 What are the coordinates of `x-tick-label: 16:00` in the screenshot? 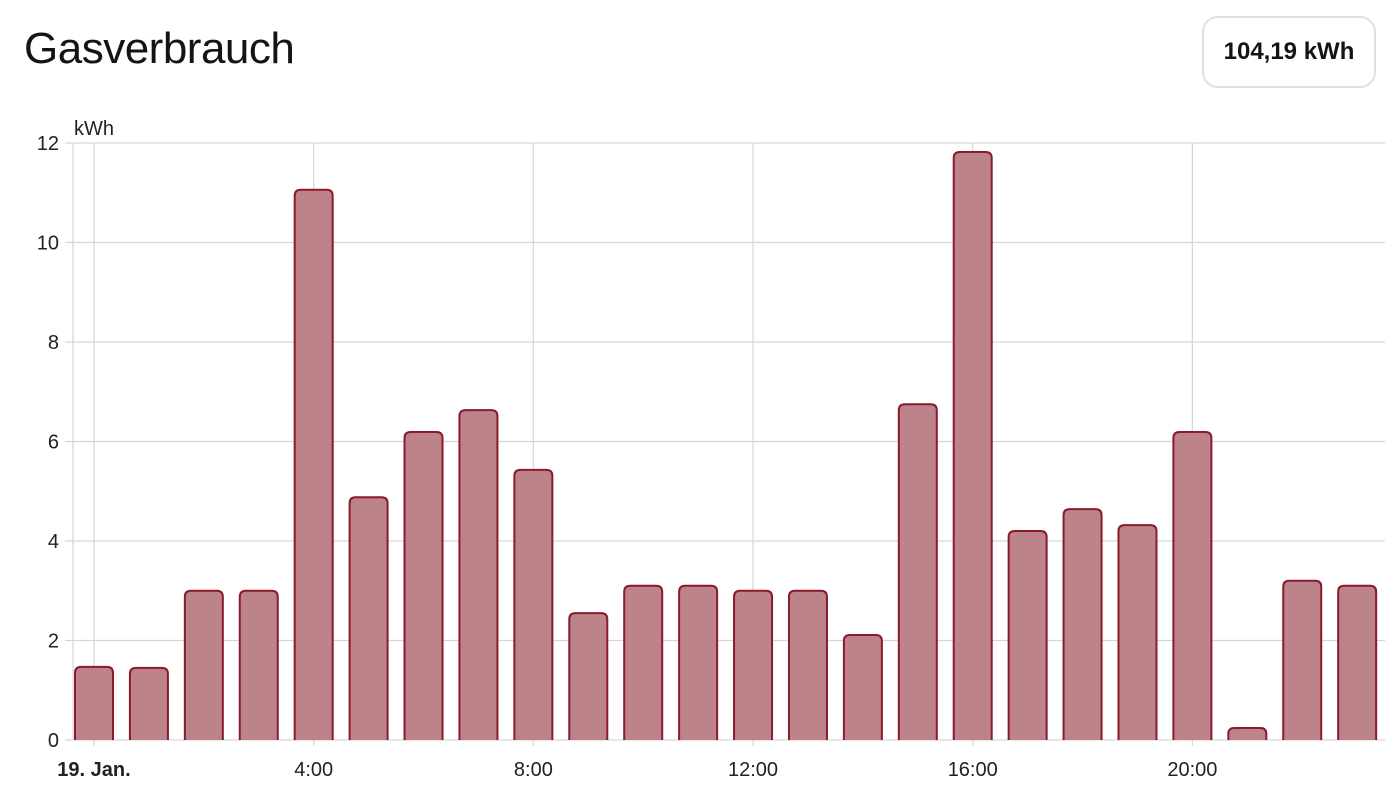 It's located at (973, 770).